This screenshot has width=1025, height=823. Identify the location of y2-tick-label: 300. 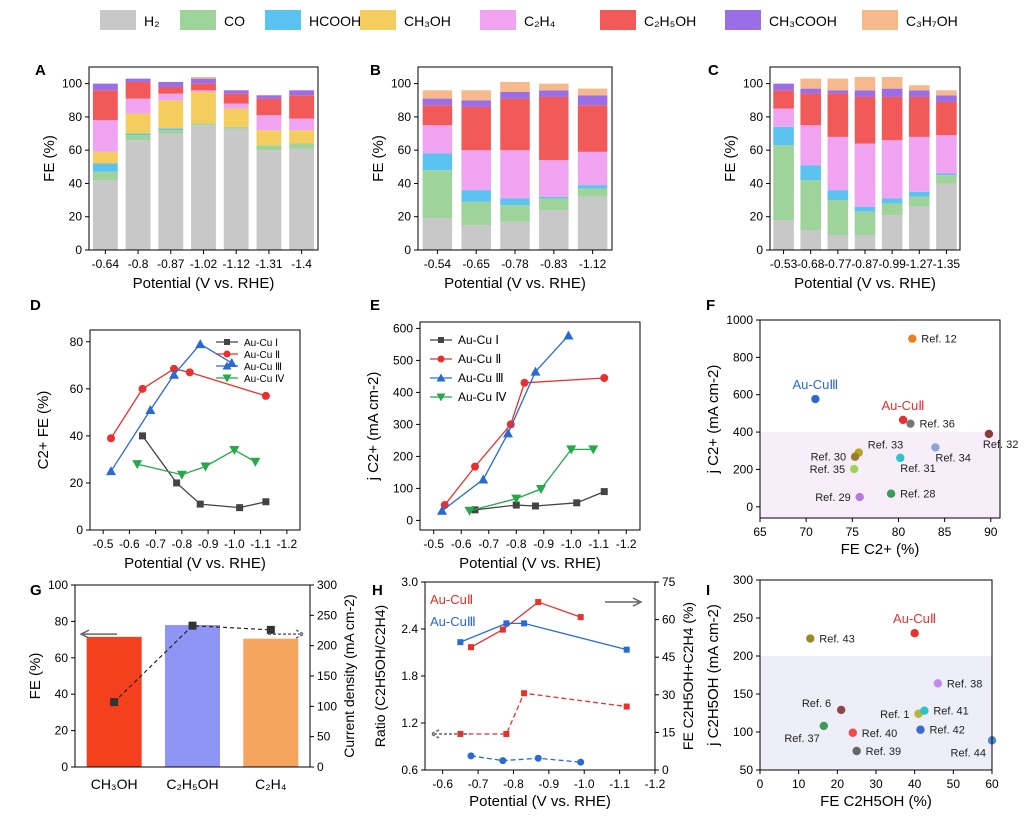
(327, 585).